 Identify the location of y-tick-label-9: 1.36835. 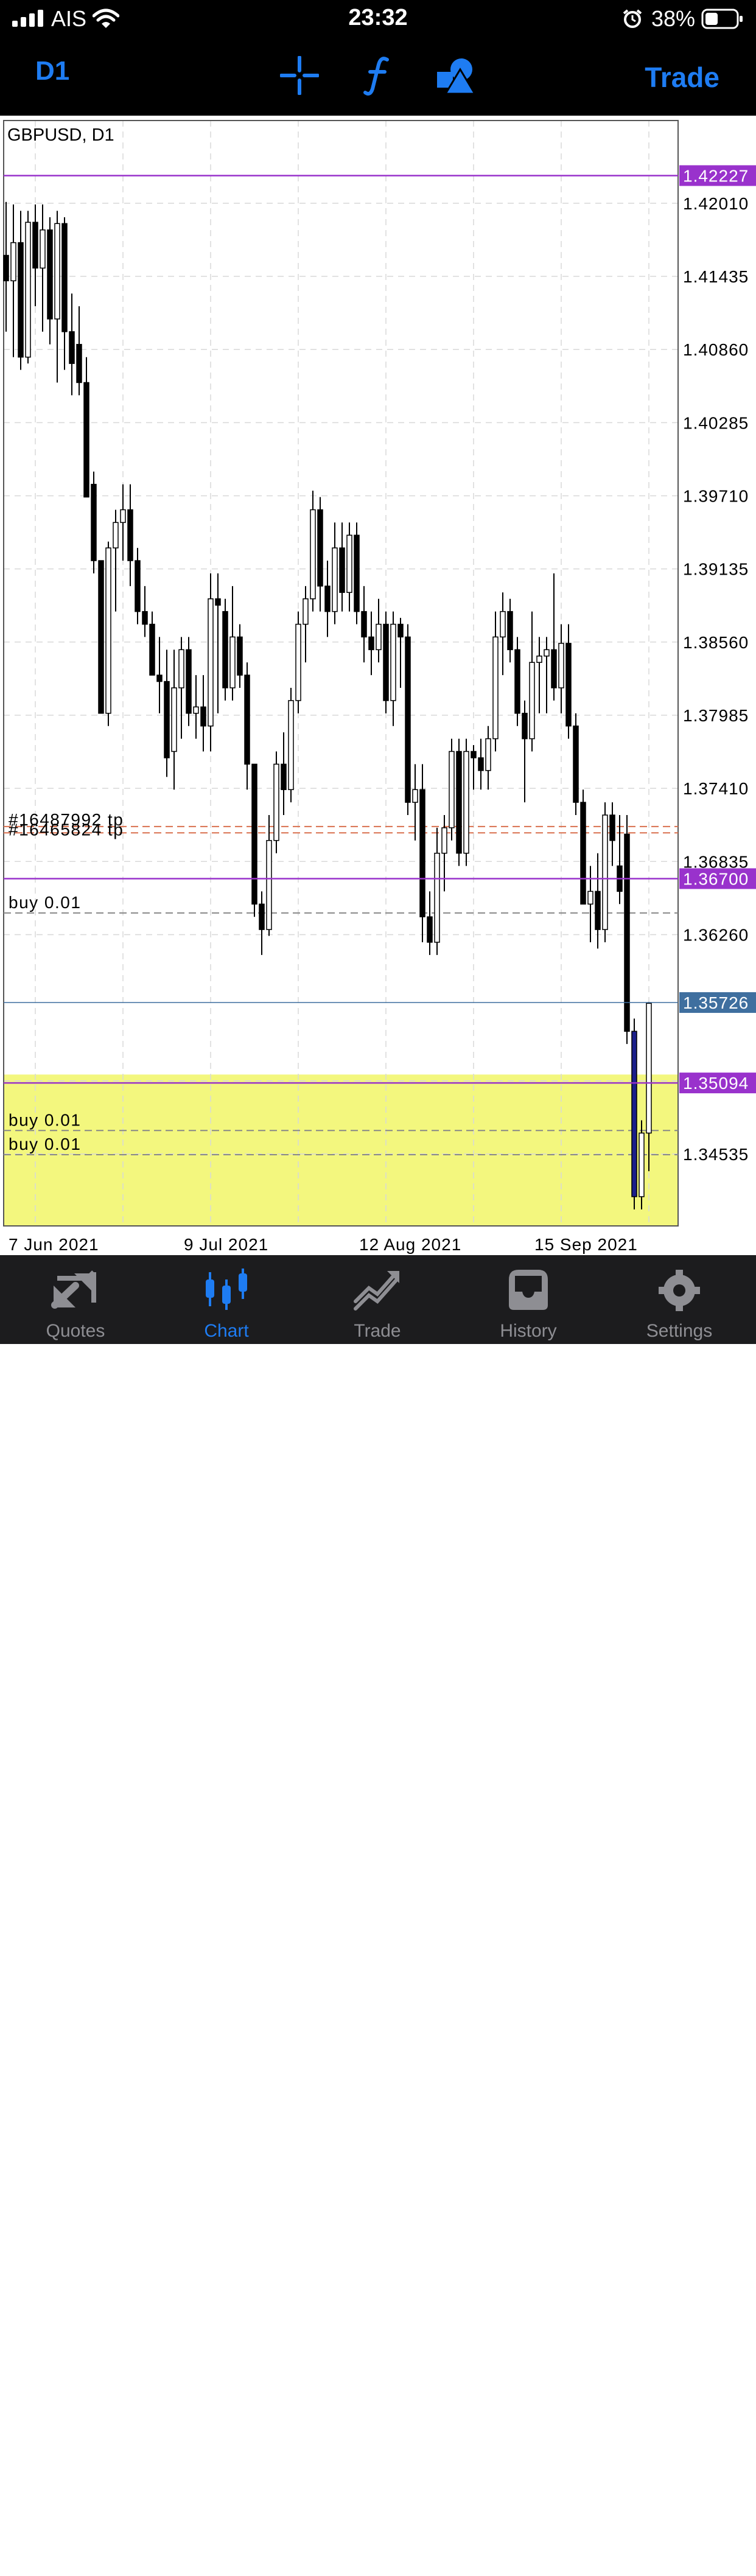
(716, 861).